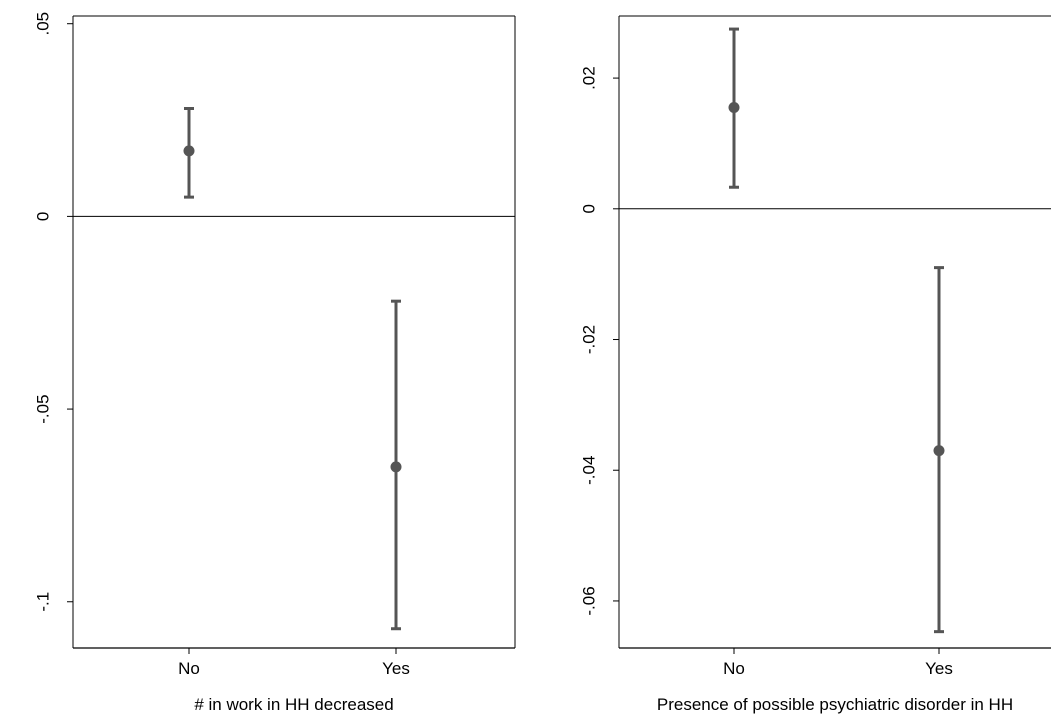 This screenshot has height=717, width=1051. Describe the element at coordinates (589, 600) in the screenshot. I see `y-tick-label: -.06` at that location.